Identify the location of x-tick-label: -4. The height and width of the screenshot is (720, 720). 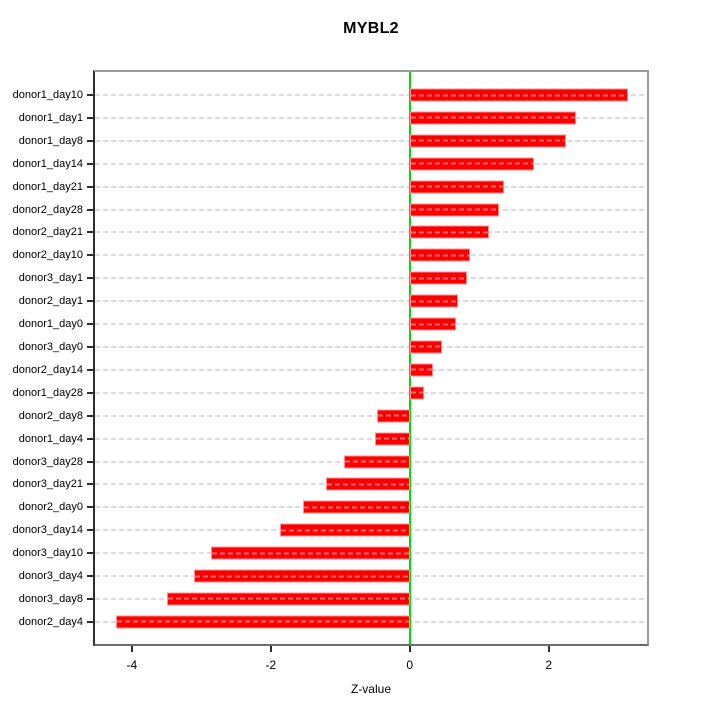
(132, 665).